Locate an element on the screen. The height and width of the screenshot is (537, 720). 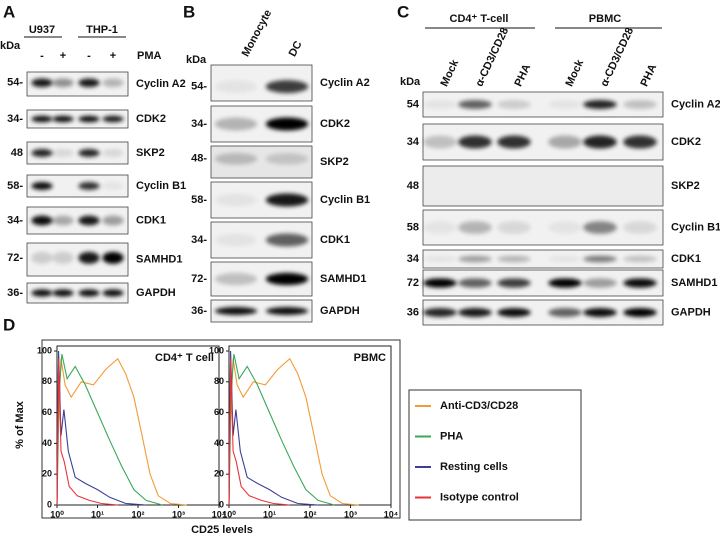
x-axis-label: CD25 levels is located at coordinates (222, 530).